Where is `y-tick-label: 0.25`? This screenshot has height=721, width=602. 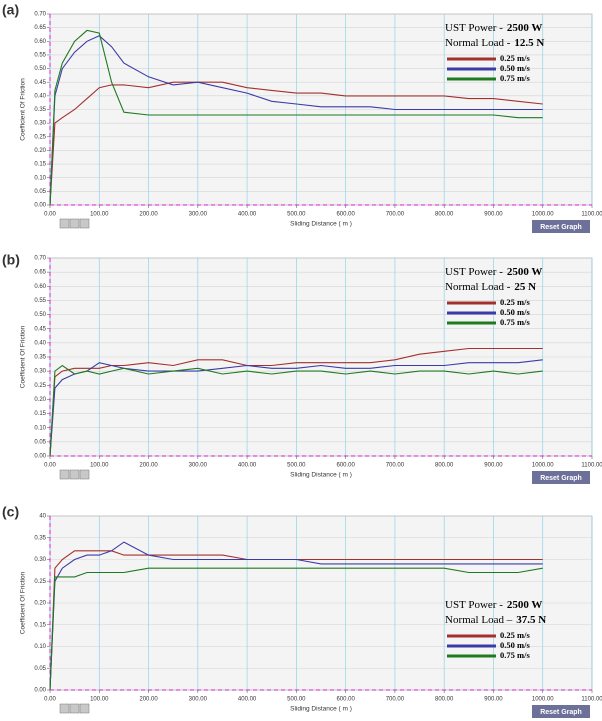 y-tick-label: 0.25 is located at coordinates (40, 386).